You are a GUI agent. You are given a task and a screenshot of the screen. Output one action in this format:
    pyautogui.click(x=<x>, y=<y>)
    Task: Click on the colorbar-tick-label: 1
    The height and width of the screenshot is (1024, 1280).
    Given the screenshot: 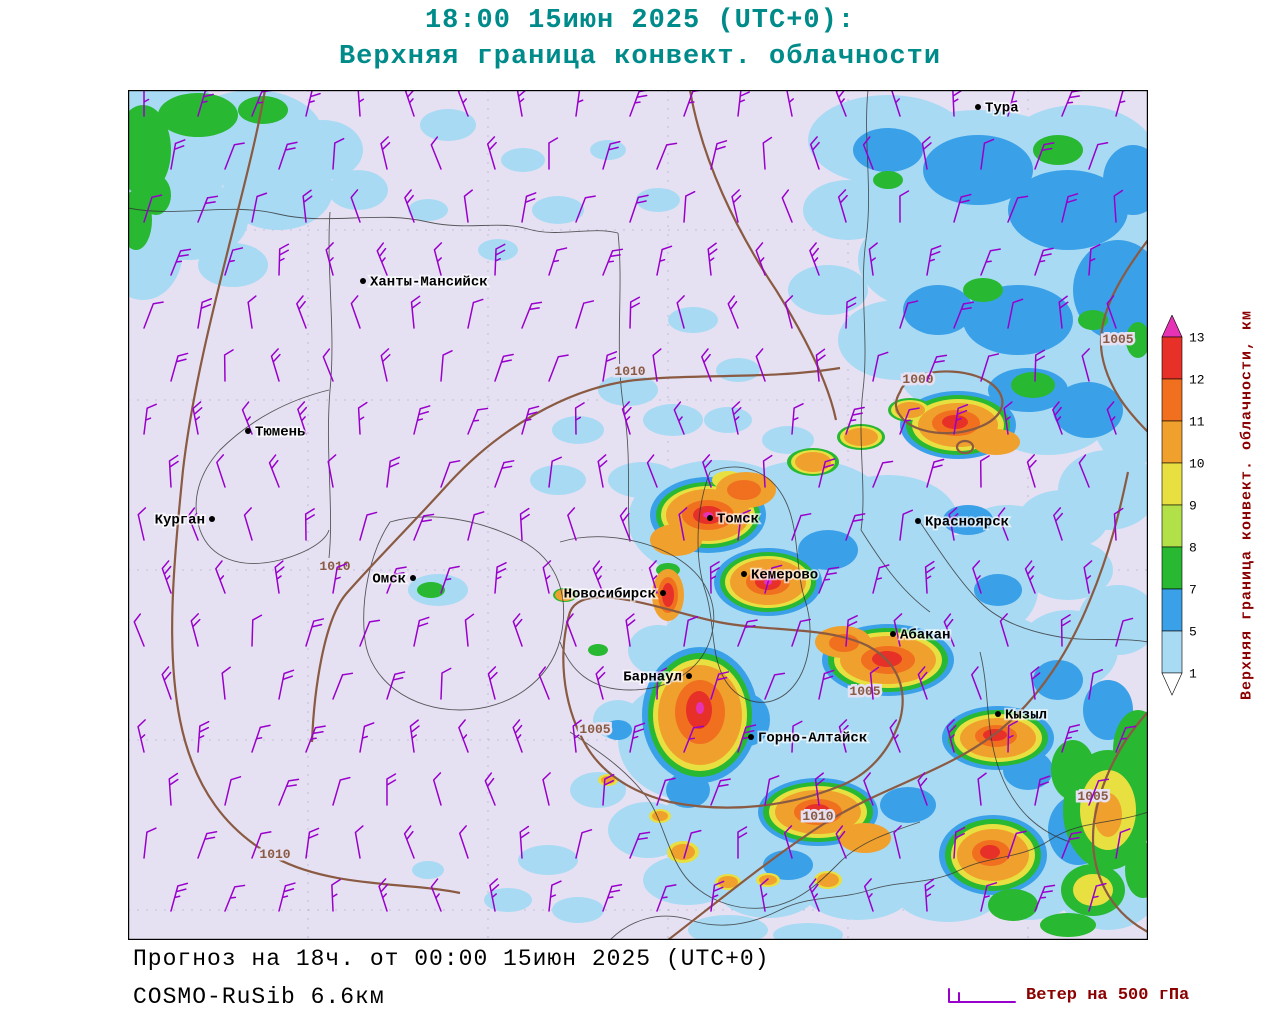 What is the action you would take?
    pyautogui.click(x=1193, y=674)
    